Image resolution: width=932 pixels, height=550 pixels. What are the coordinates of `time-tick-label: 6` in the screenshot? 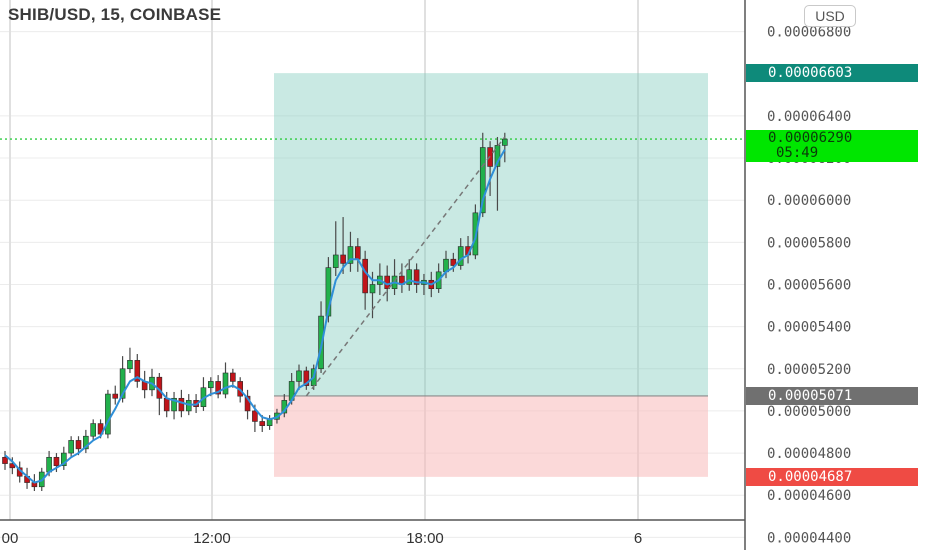 It's located at (638, 538).